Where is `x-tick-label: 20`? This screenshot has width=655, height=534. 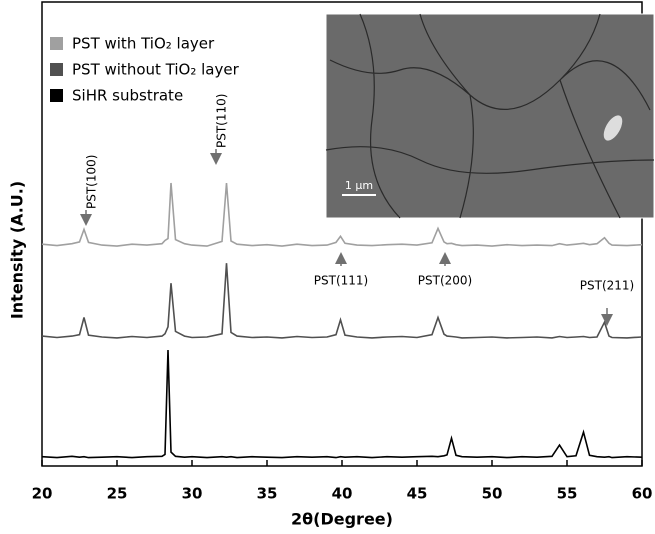
x-tick-label: 20 is located at coordinates (42, 494).